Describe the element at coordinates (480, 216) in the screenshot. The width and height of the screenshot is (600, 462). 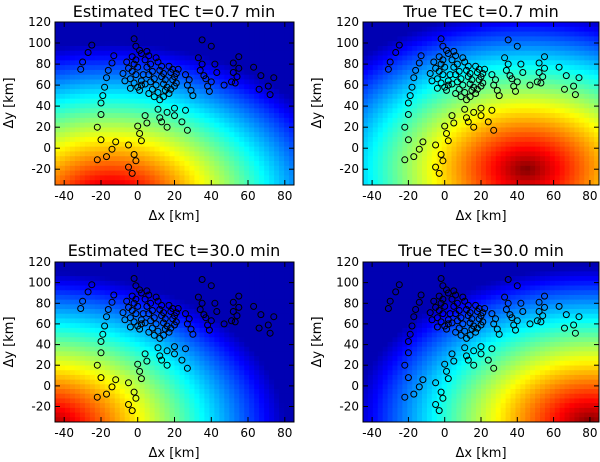
I see `x-axis-label: Δx [km]` at that location.